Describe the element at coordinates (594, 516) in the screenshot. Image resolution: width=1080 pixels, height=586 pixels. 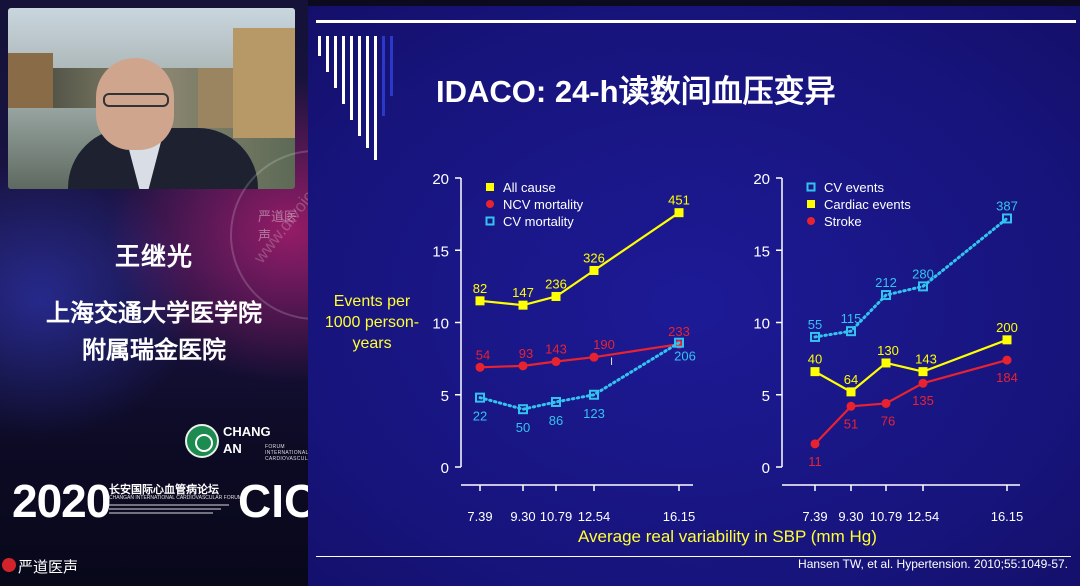
I see `x-tick-label: 12.54` at that location.